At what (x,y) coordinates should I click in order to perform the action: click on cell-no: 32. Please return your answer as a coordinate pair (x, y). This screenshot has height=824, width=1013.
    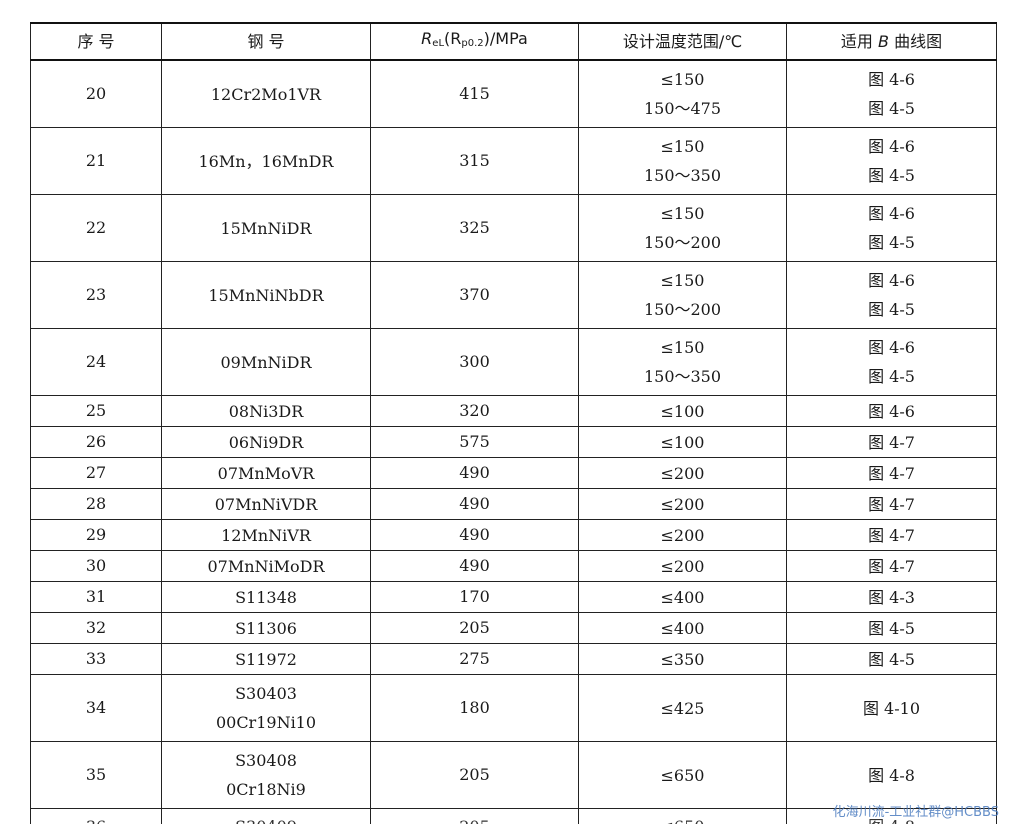
    Looking at the image, I should click on (96, 628).